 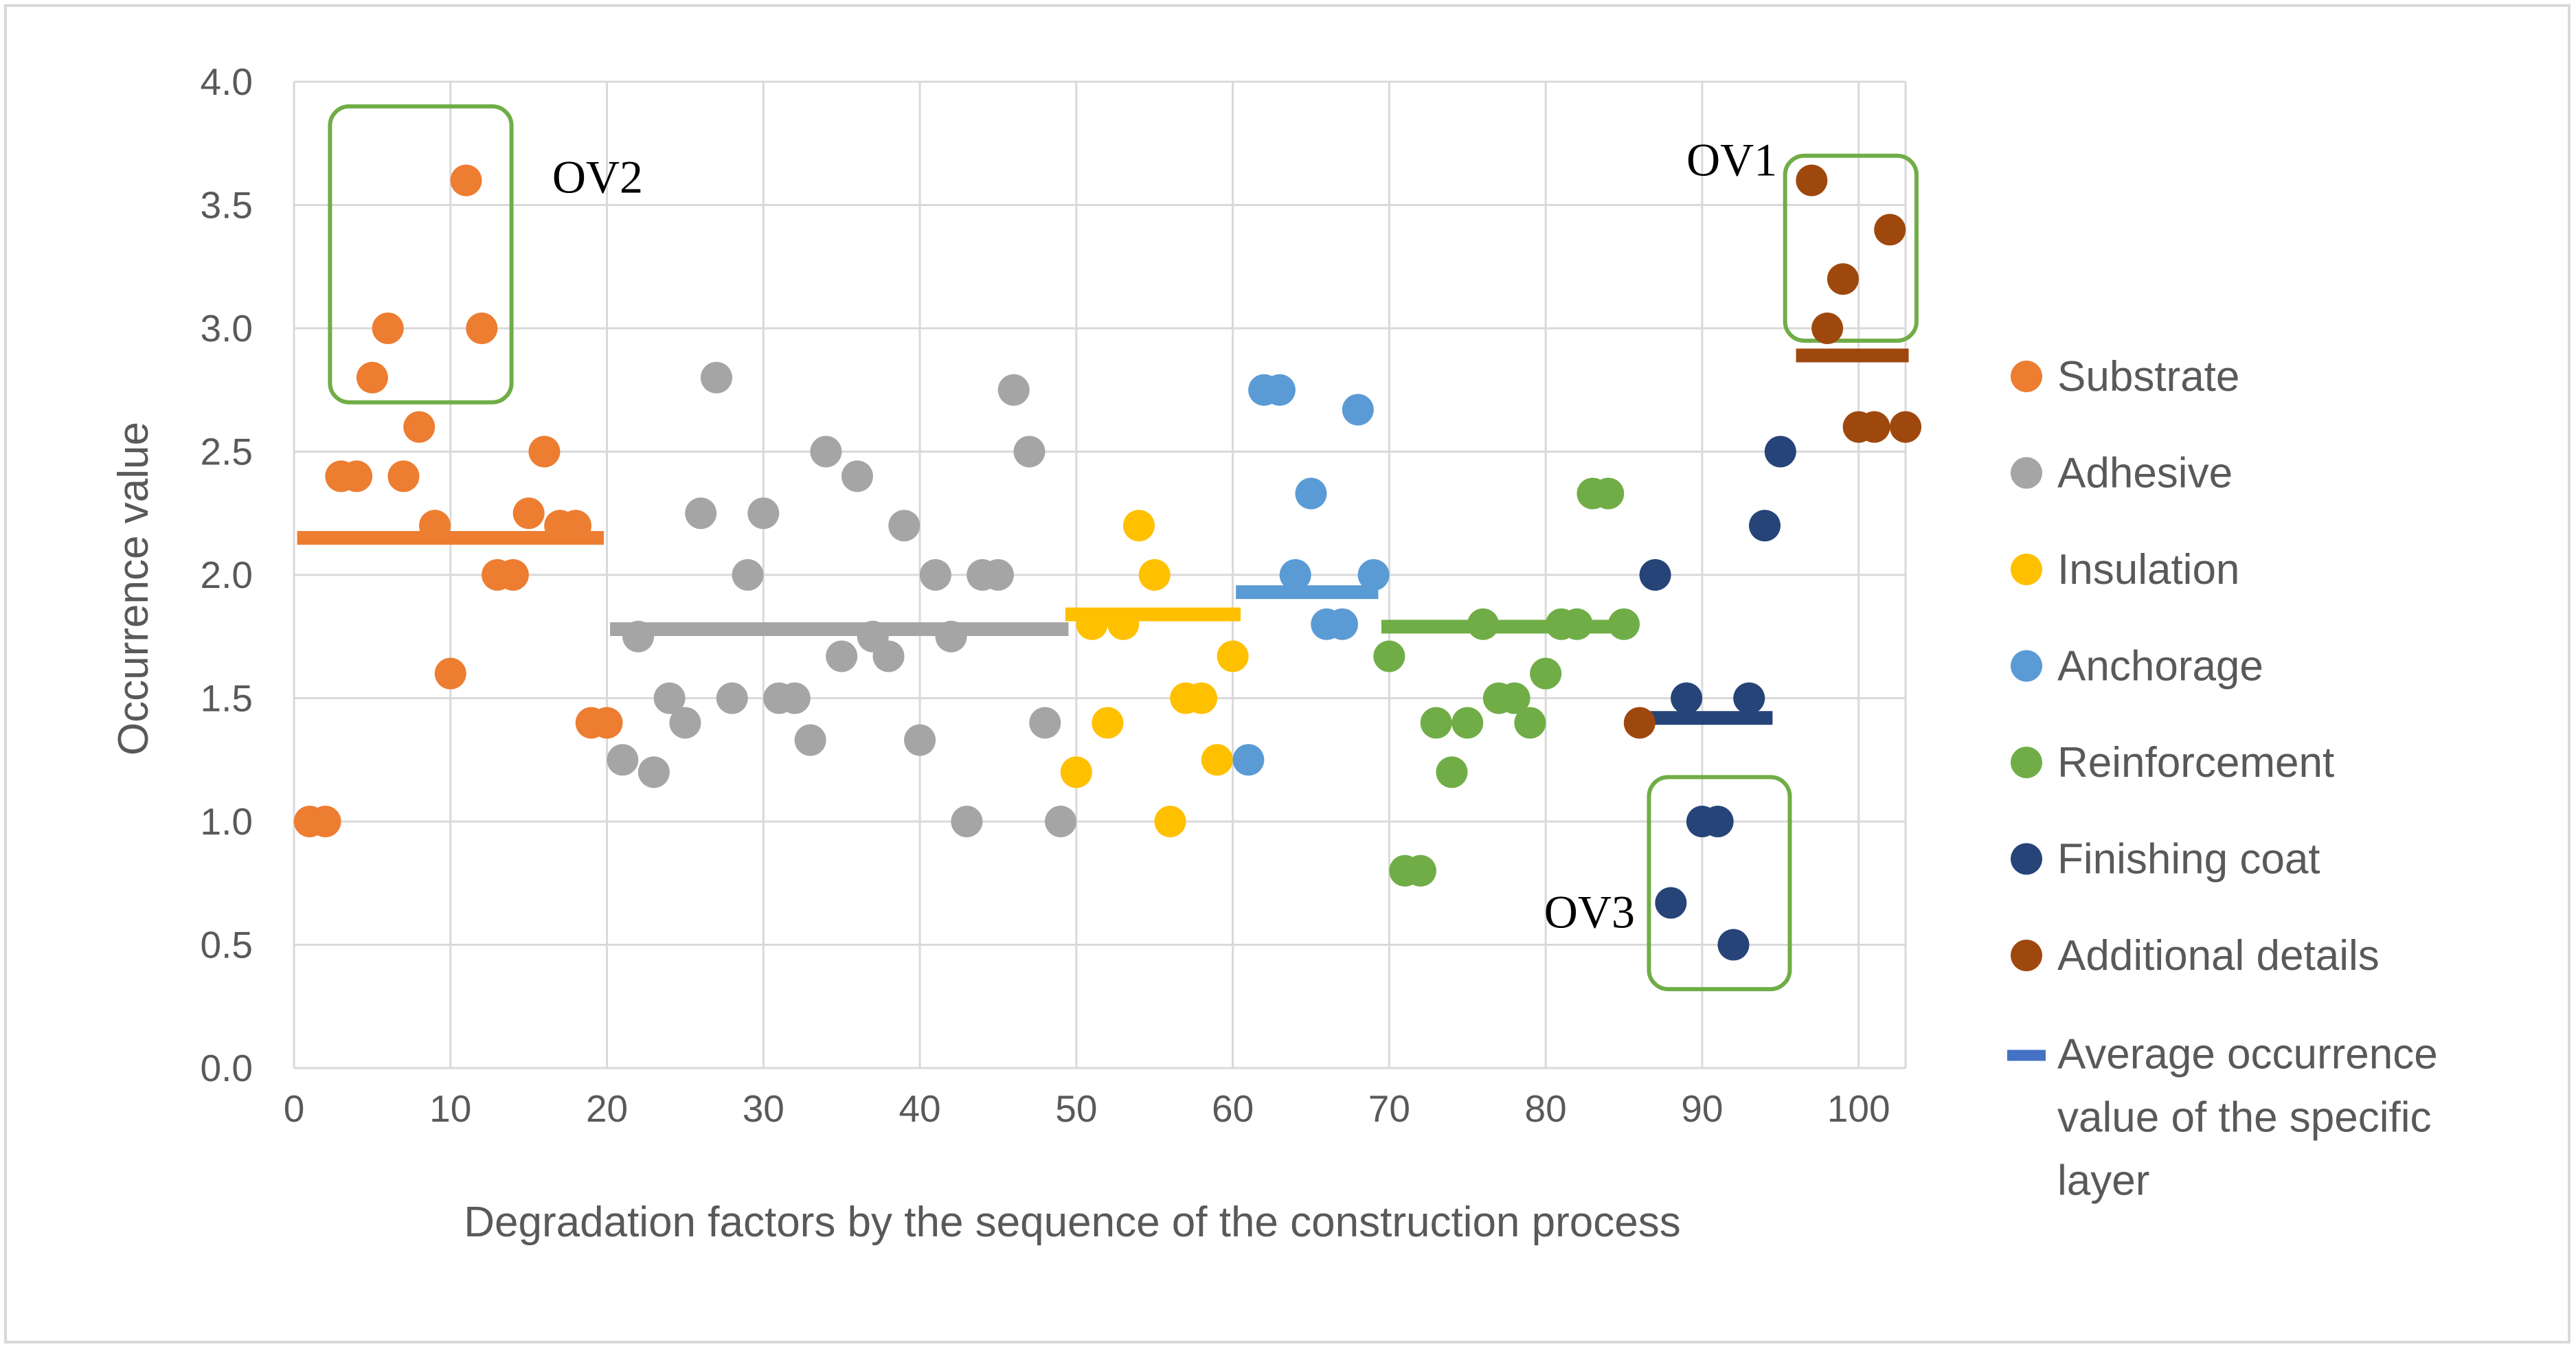 What do you see at coordinates (133, 589) in the screenshot?
I see `y-axis-title: Occurrence value` at bounding box center [133, 589].